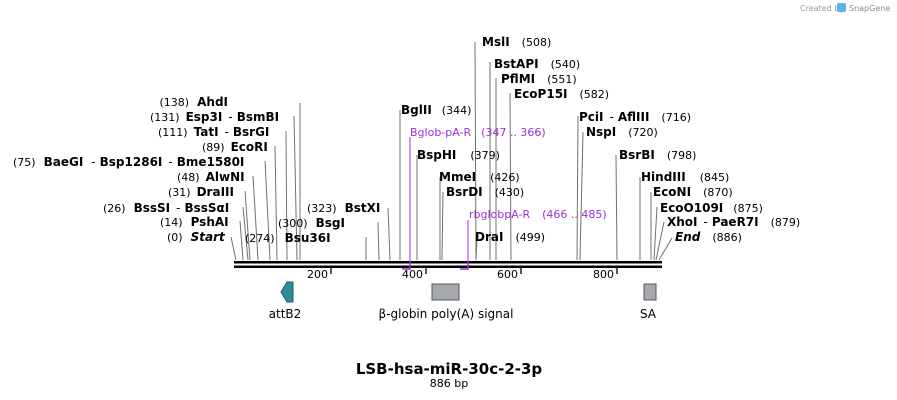 The width and height of the screenshot is (897, 400). What do you see at coordinates (650, 292) in the screenshot?
I see `sa-box` at bounding box center [650, 292].